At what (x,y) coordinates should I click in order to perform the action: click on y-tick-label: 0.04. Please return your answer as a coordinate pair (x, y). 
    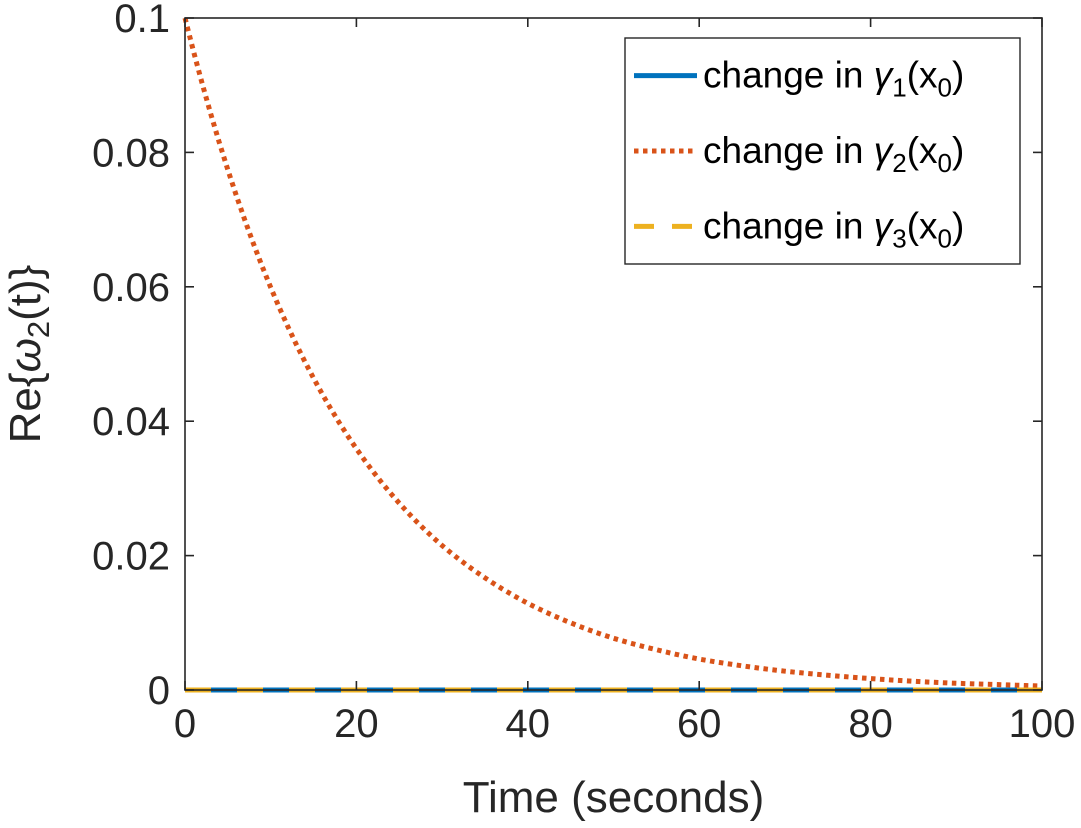
    Looking at the image, I should click on (131, 422).